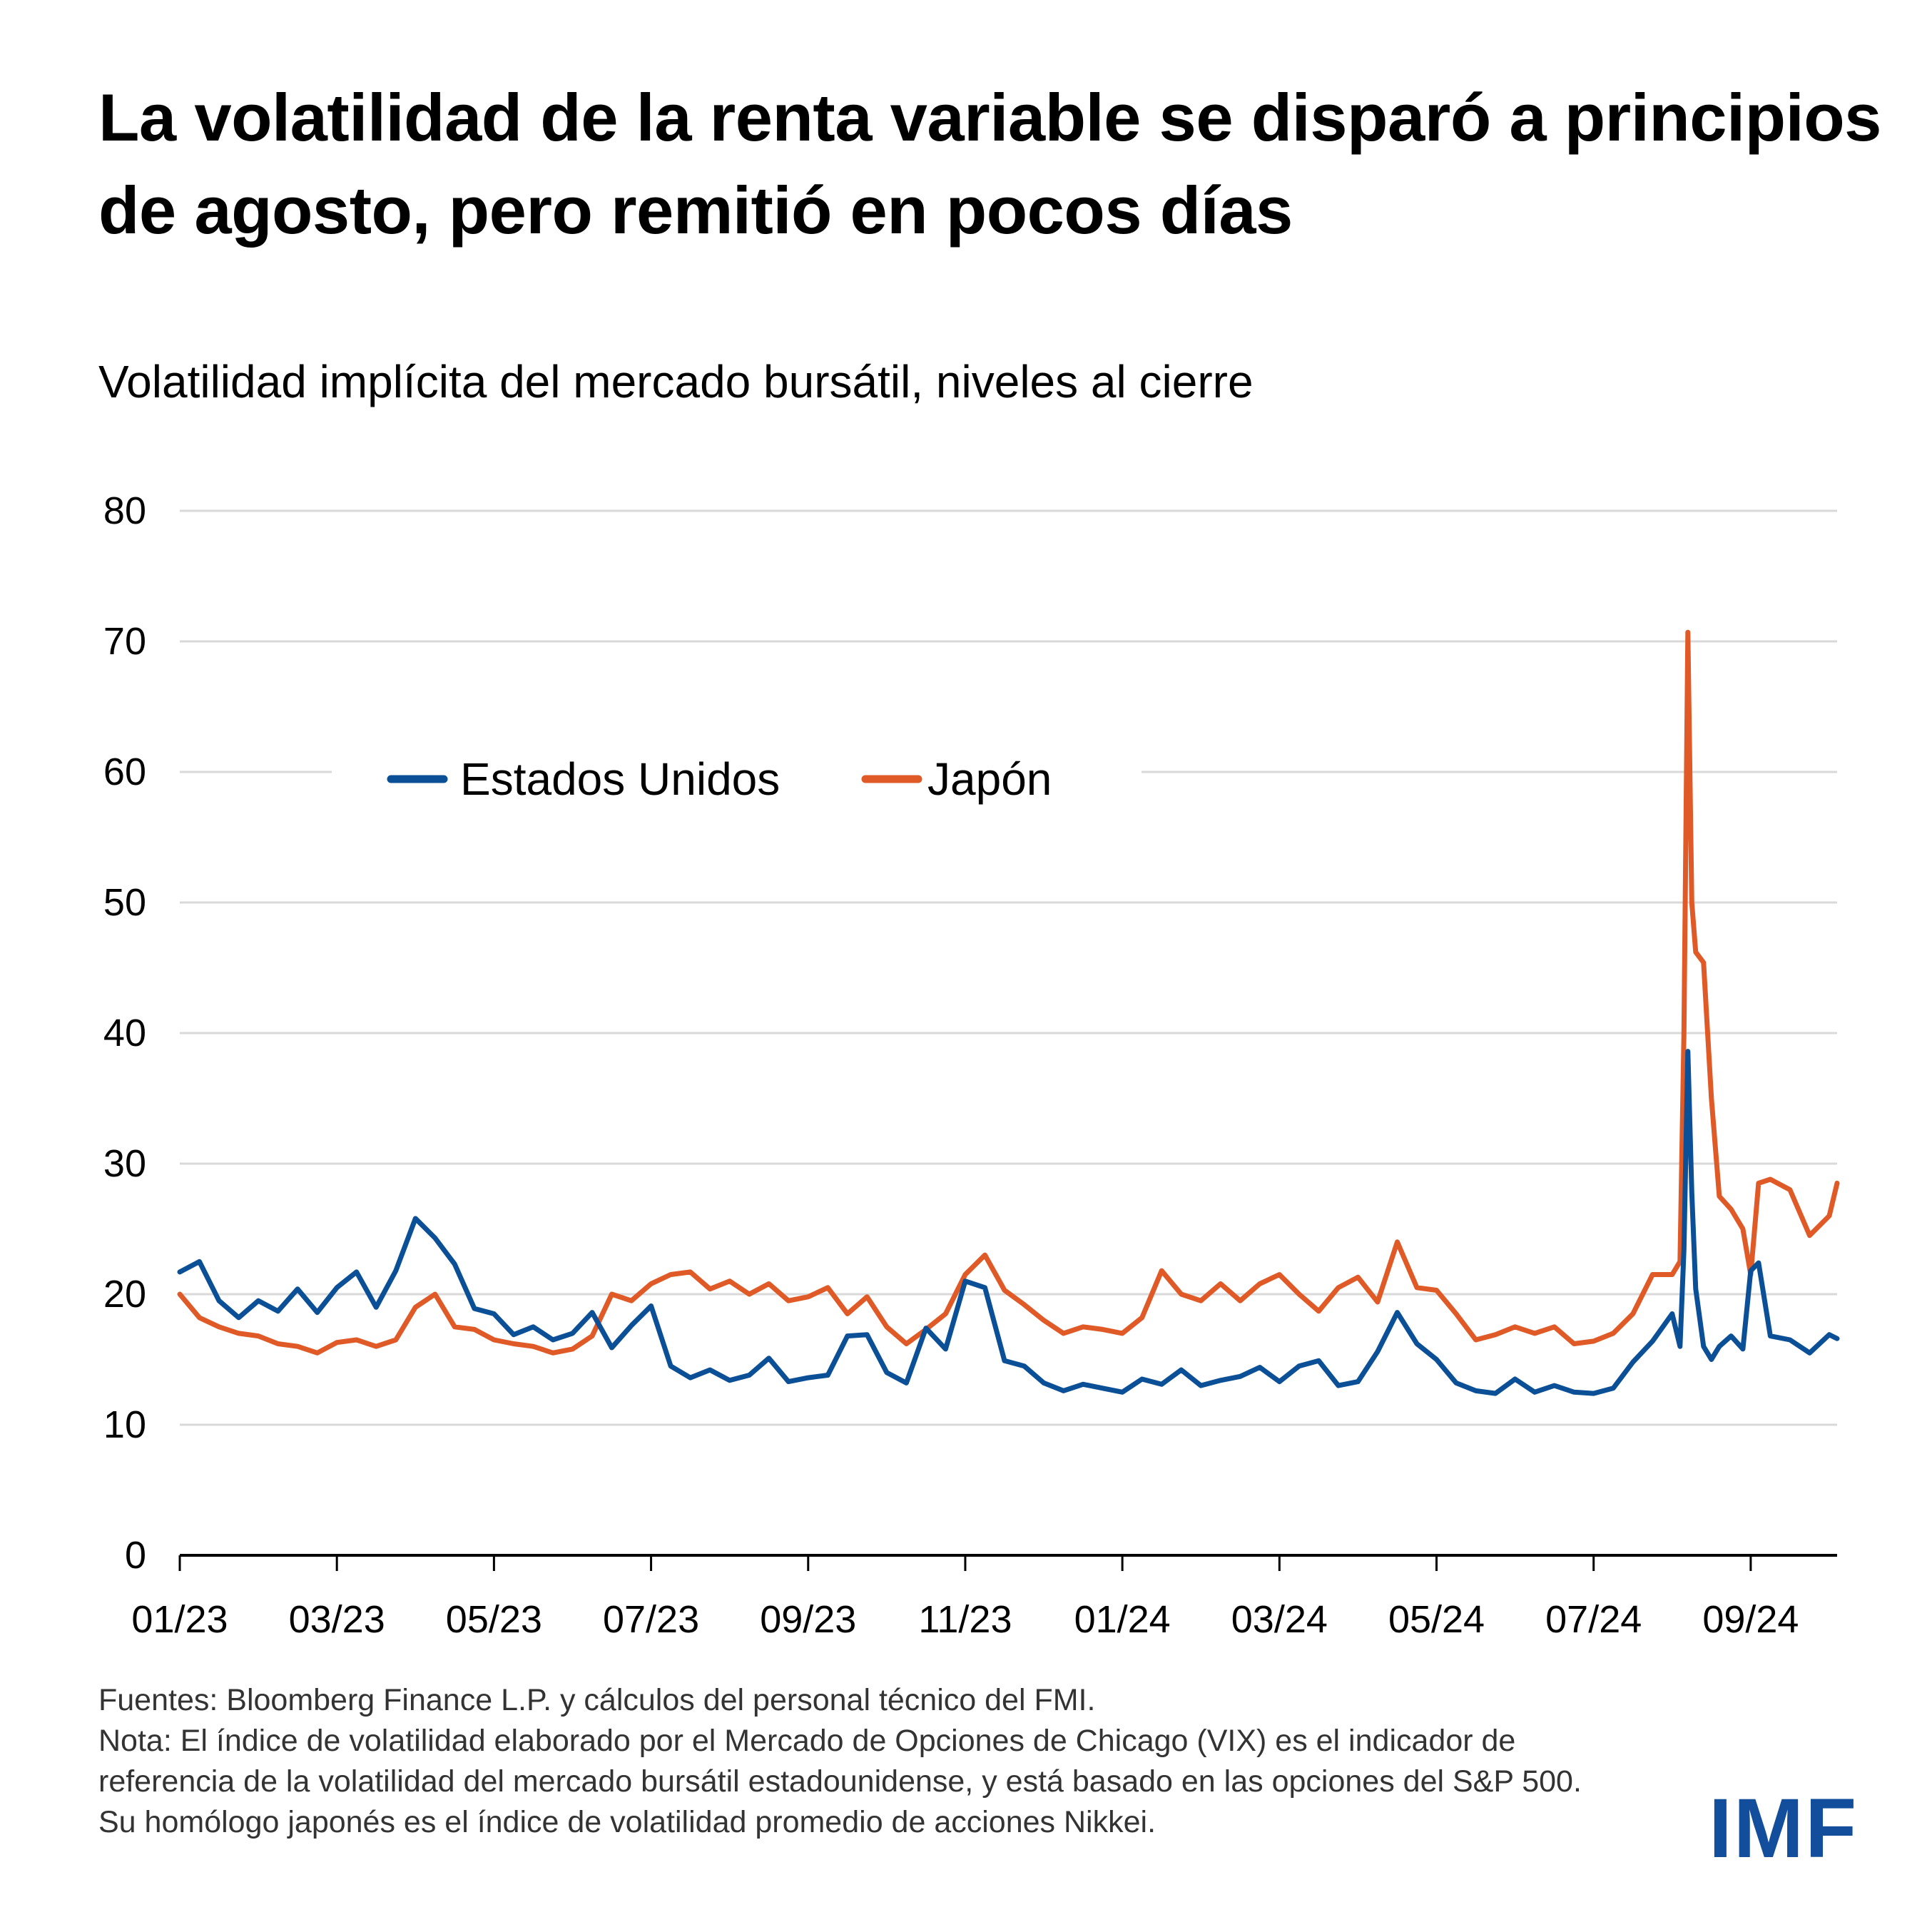 Image resolution: width=1932 pixels, height=1932 pixels. I want to click on y-tick-label: 40, so click(124, 1033).